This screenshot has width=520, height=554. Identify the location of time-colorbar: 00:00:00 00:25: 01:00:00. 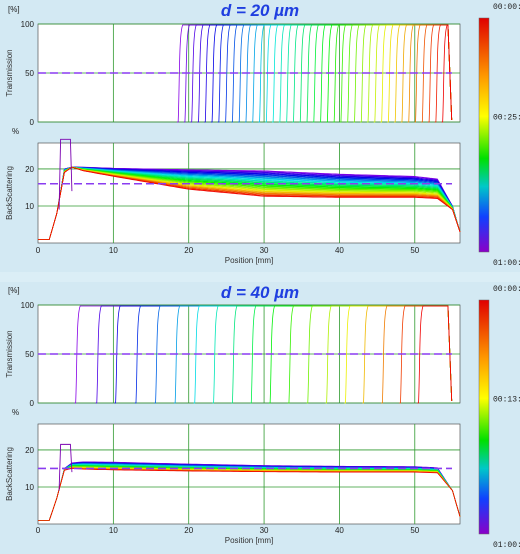
(499, 135).